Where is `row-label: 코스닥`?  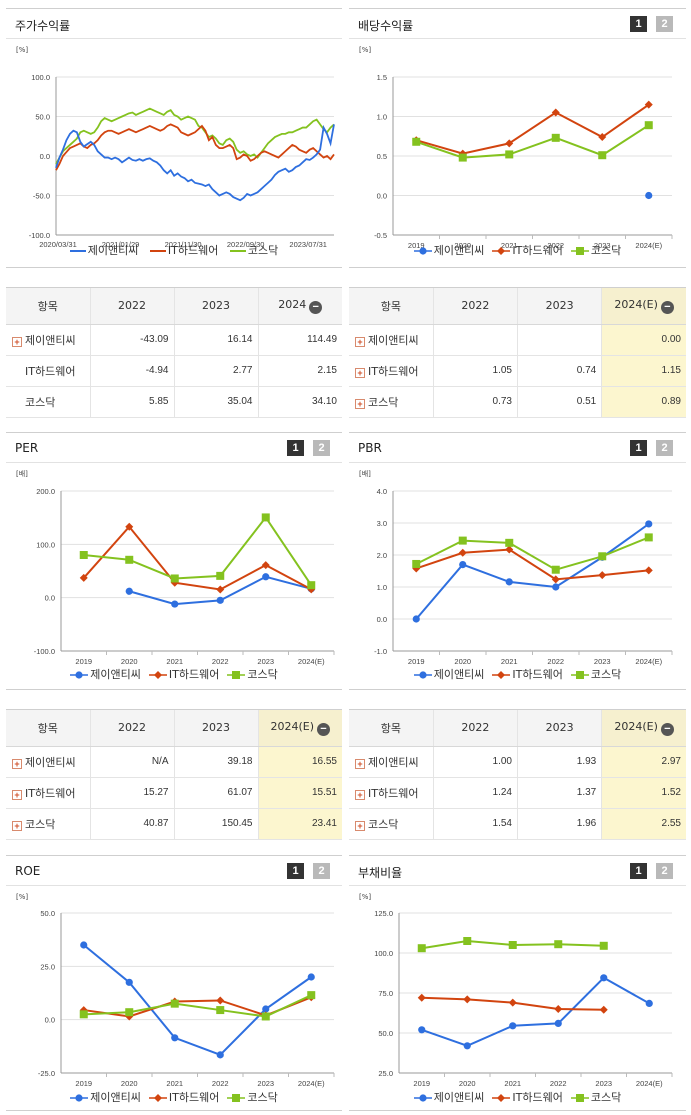
row-label: 코스닥 is located at coordinates (48, 402).